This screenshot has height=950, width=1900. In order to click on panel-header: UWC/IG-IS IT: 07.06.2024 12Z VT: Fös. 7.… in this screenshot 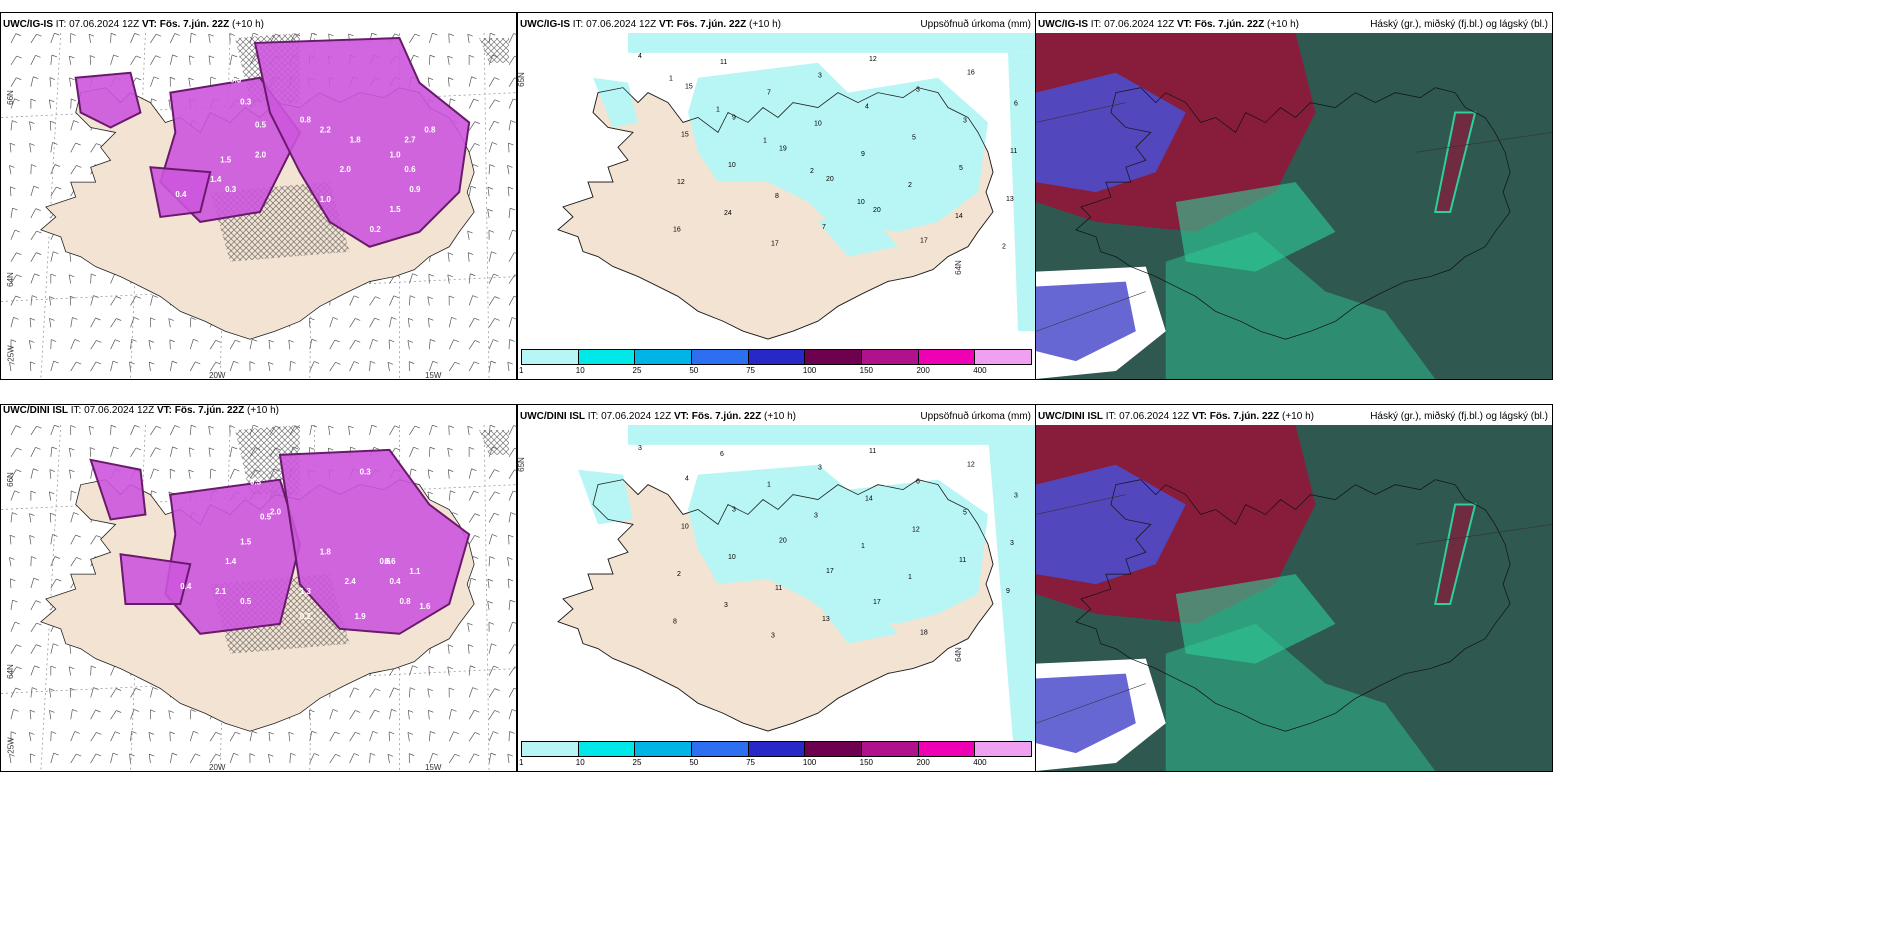, I will do `click(650, 24)`.